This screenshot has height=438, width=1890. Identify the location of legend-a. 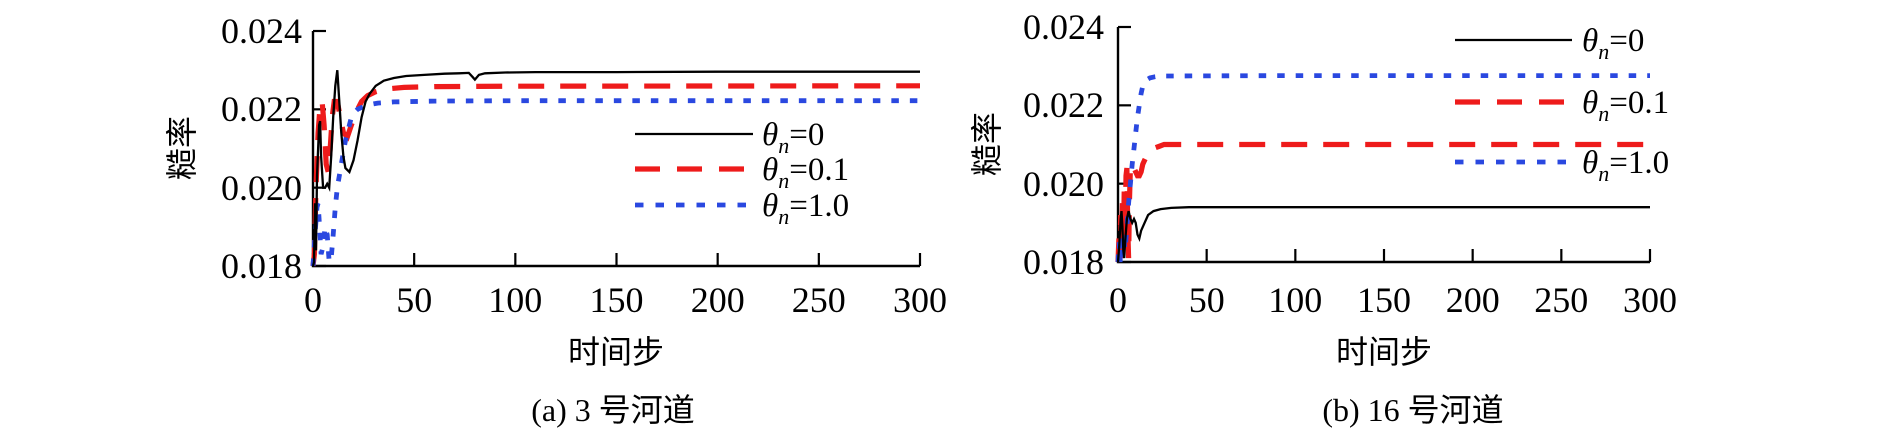
(694, 170).